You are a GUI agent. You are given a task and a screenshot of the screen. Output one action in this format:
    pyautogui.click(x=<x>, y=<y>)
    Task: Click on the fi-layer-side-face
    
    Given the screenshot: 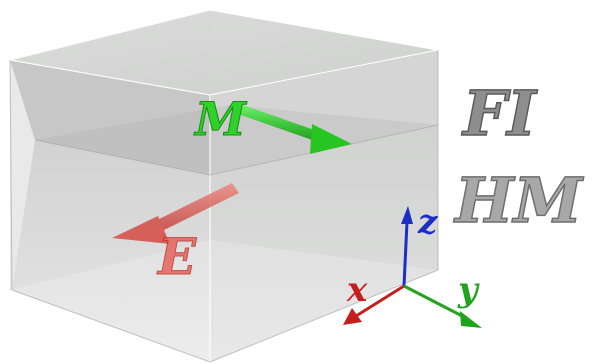 What is the action you would take?
    pyautogui.click(x=324, y=112)
    